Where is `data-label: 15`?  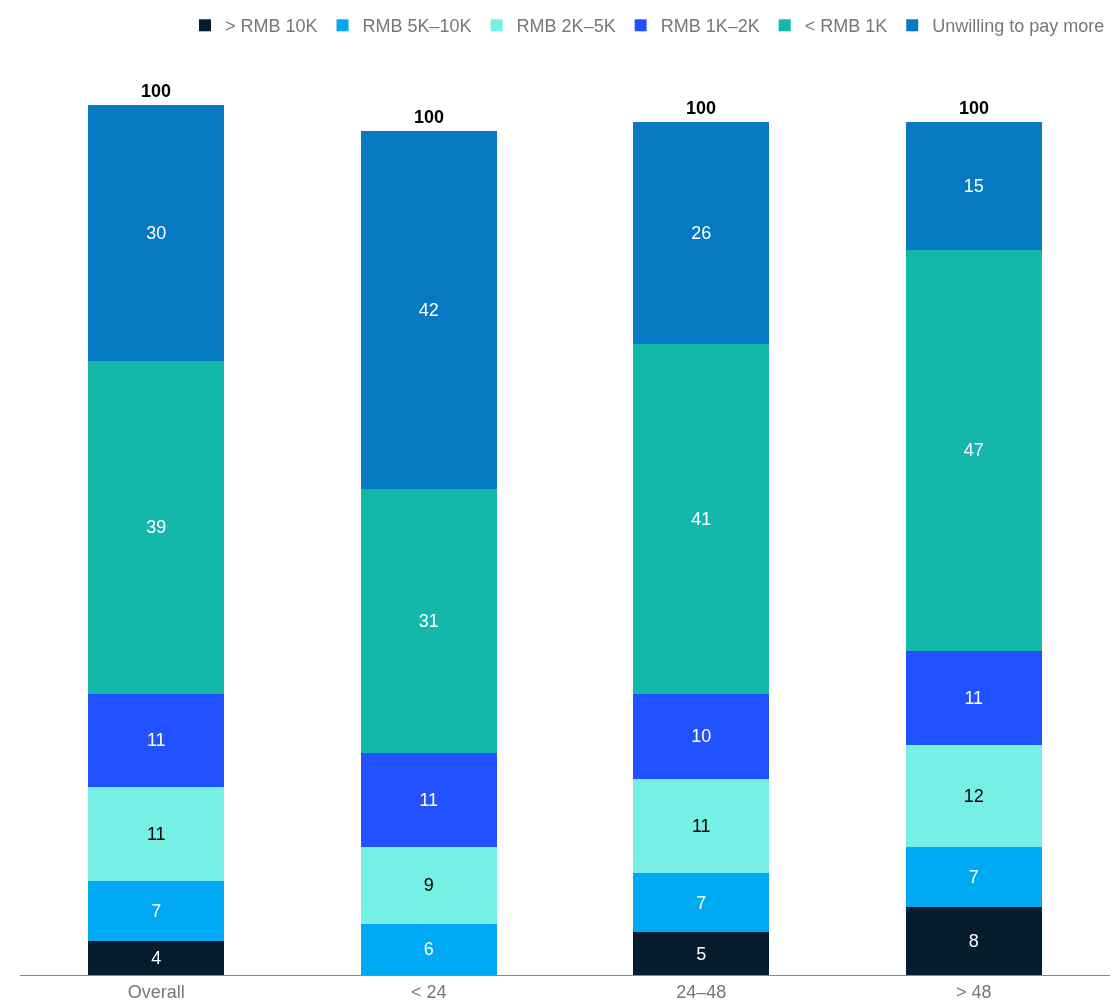
data-label: 15 is located at coordinates (973, 186).